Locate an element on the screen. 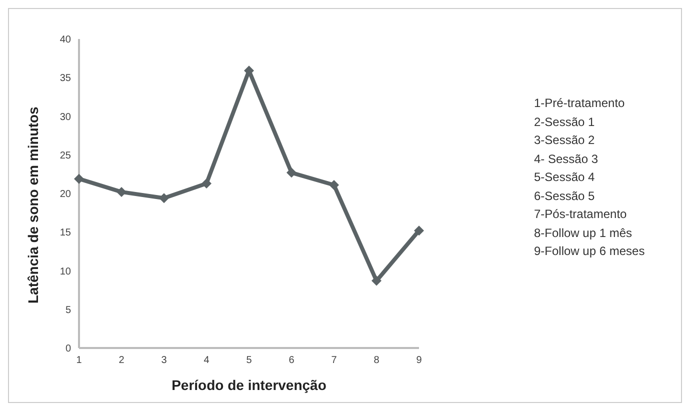 The image size is (688, 409). text: 9-Follow up 6 meses is located at coordinates (589, 251).